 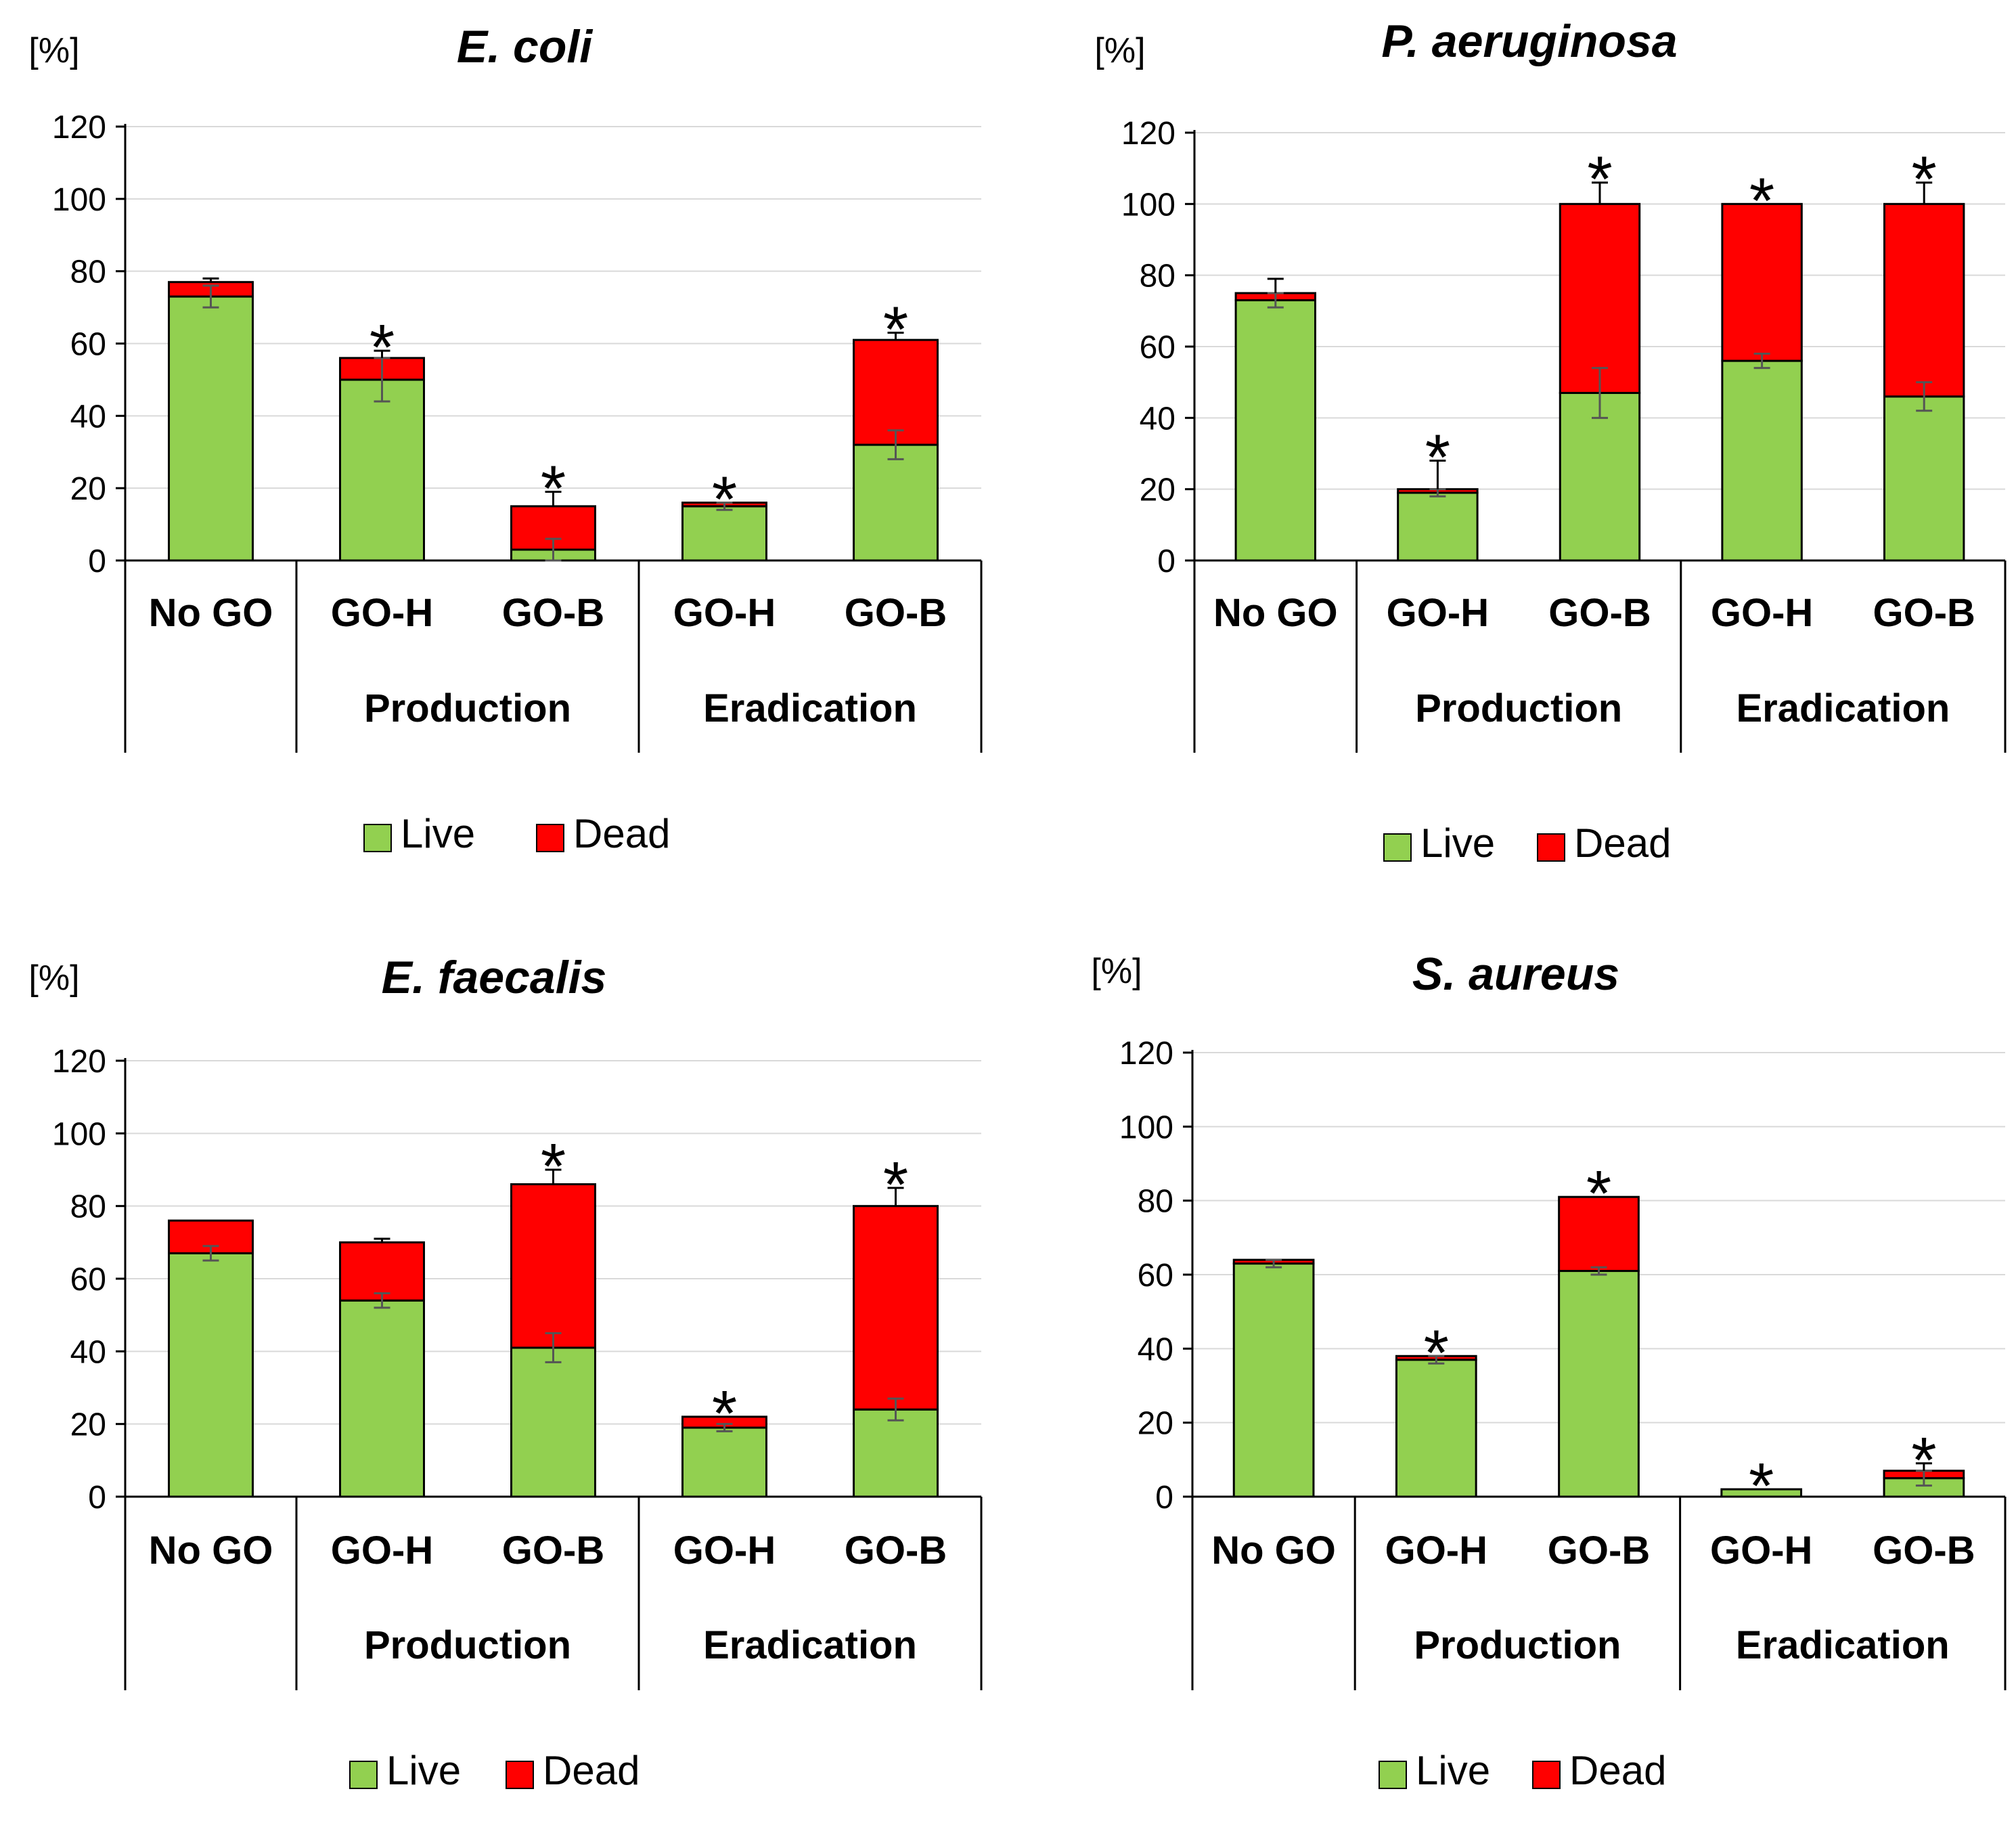 I want to click on chart-title: S. aureus, so click(x=1515, y=974).